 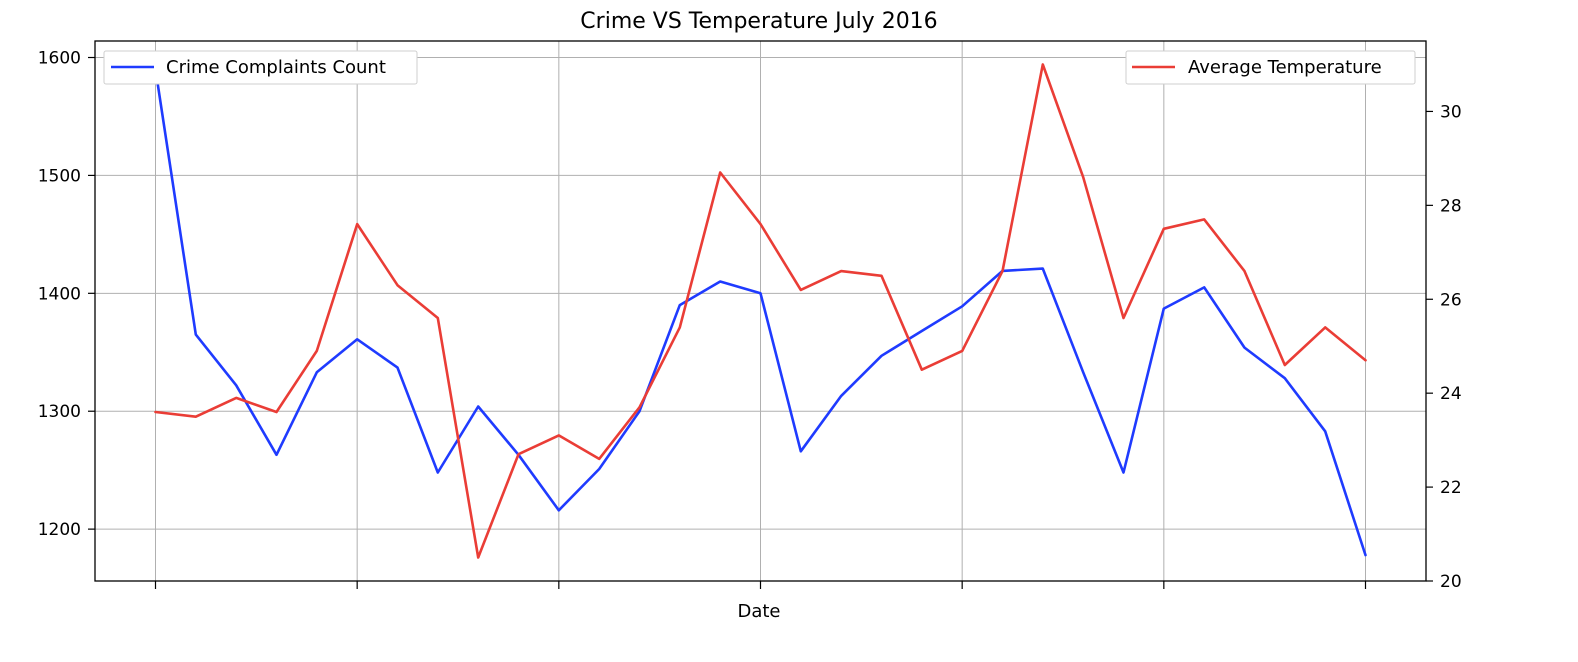 I want to click on right-axis-tick-label: 22, so click(x=1451, y=488).